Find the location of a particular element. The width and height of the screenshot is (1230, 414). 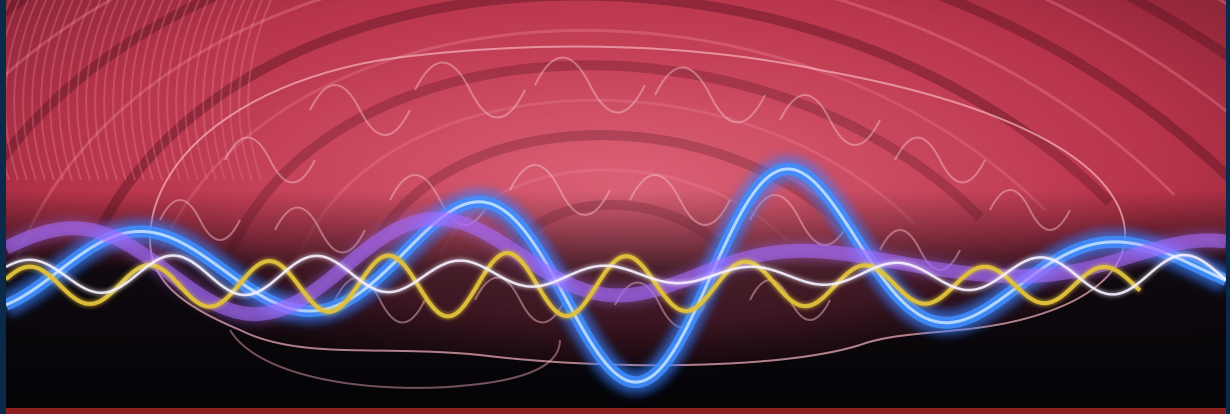

white-wave is located at coordinates (616, 275).